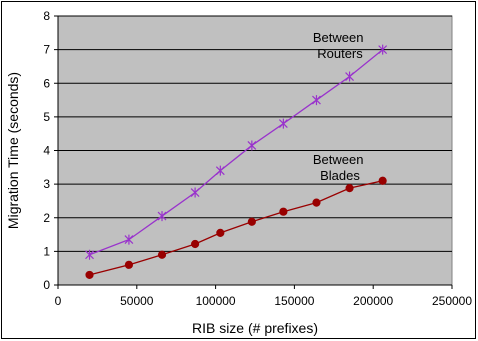 This screenshot has width=478, height=341. What do you see at coordinates (46, 50) in the screenshot?
I see `y-tick-label: 7` at bounding box center [46, 50].